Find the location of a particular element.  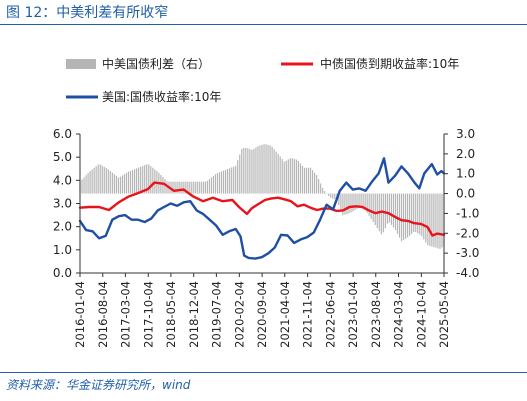

title-divider is located at coordinates (263, 25).